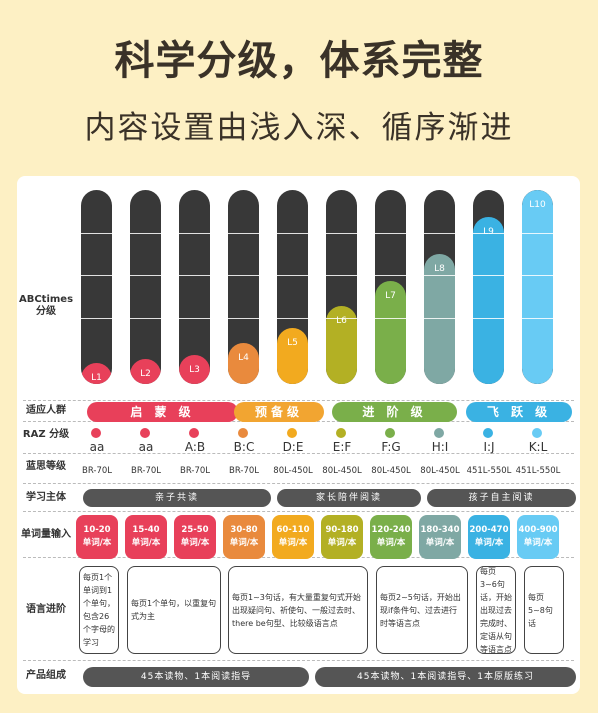  I want to click on level-column: L3, so click(194, 287).